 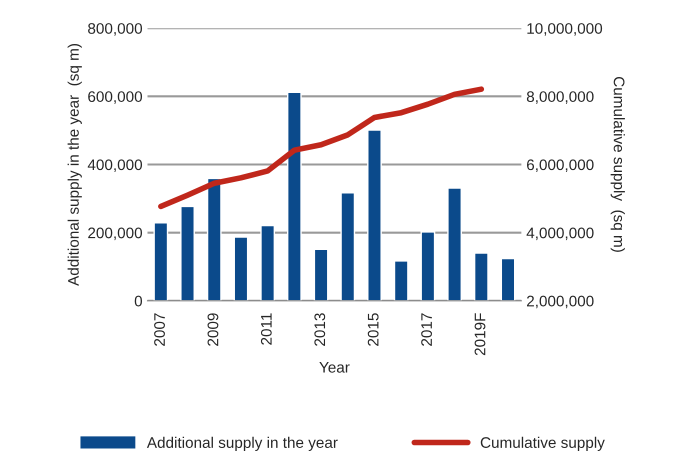 What do you see at coordinates (75, 165) in the screenshot?
I see `y-axis-title: Additional supply in the year (sq m)` at bounding box center [75, 165].